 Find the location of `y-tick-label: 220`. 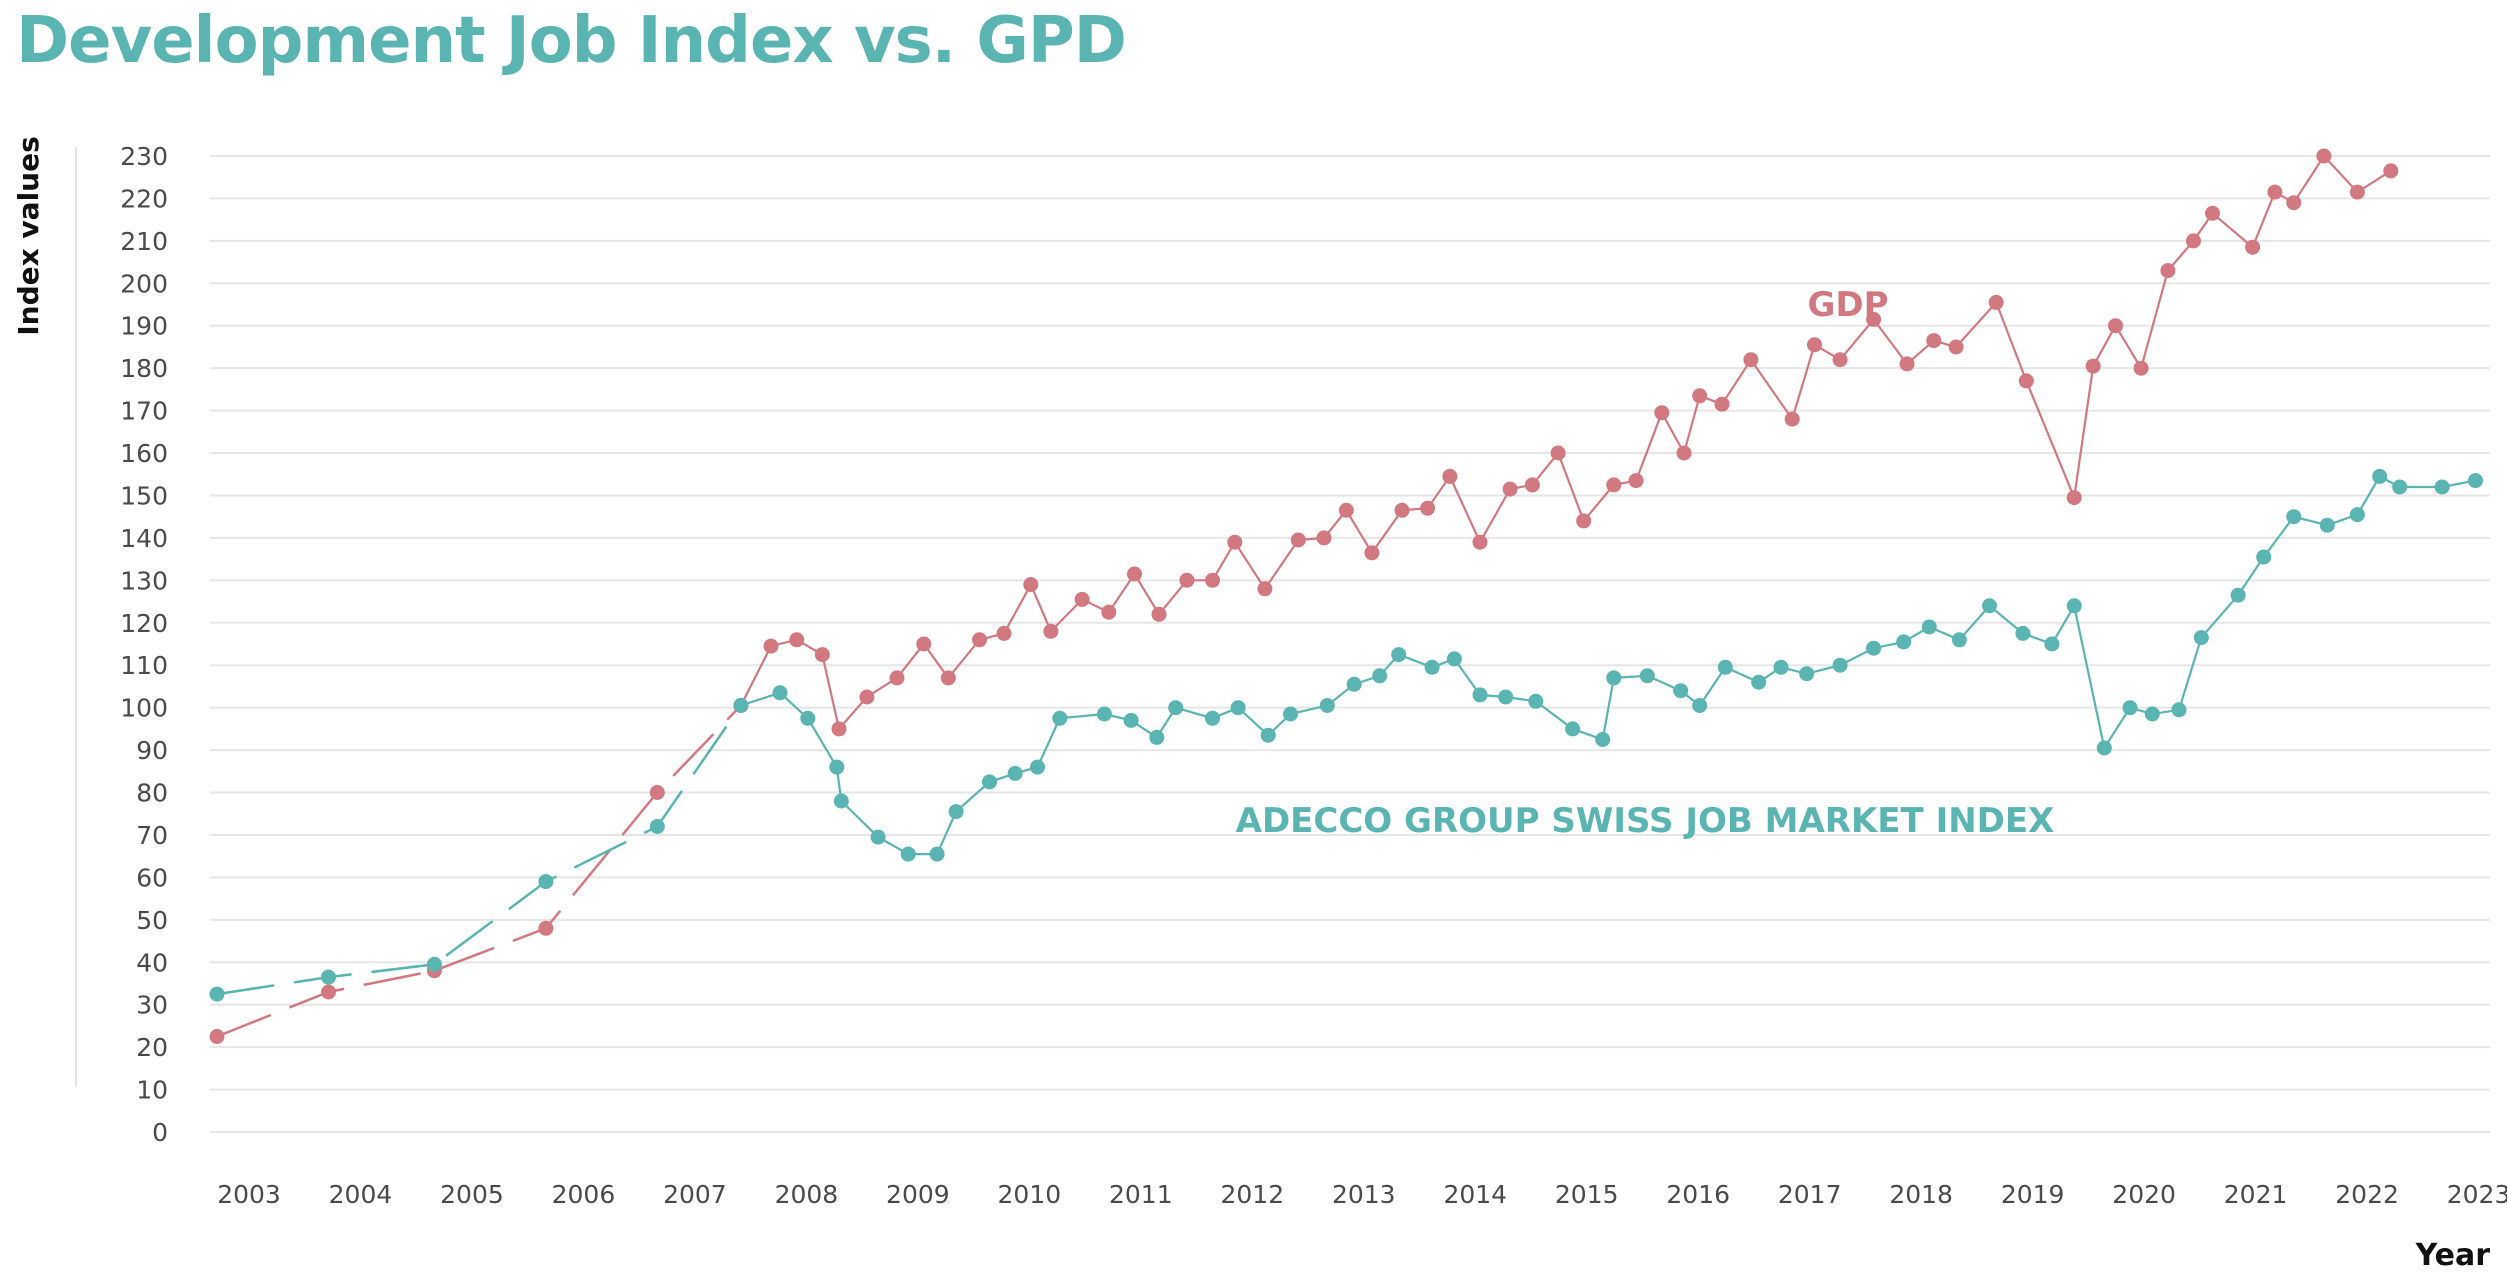

y-tick-label: 220 is located at coordinates (144, 198).